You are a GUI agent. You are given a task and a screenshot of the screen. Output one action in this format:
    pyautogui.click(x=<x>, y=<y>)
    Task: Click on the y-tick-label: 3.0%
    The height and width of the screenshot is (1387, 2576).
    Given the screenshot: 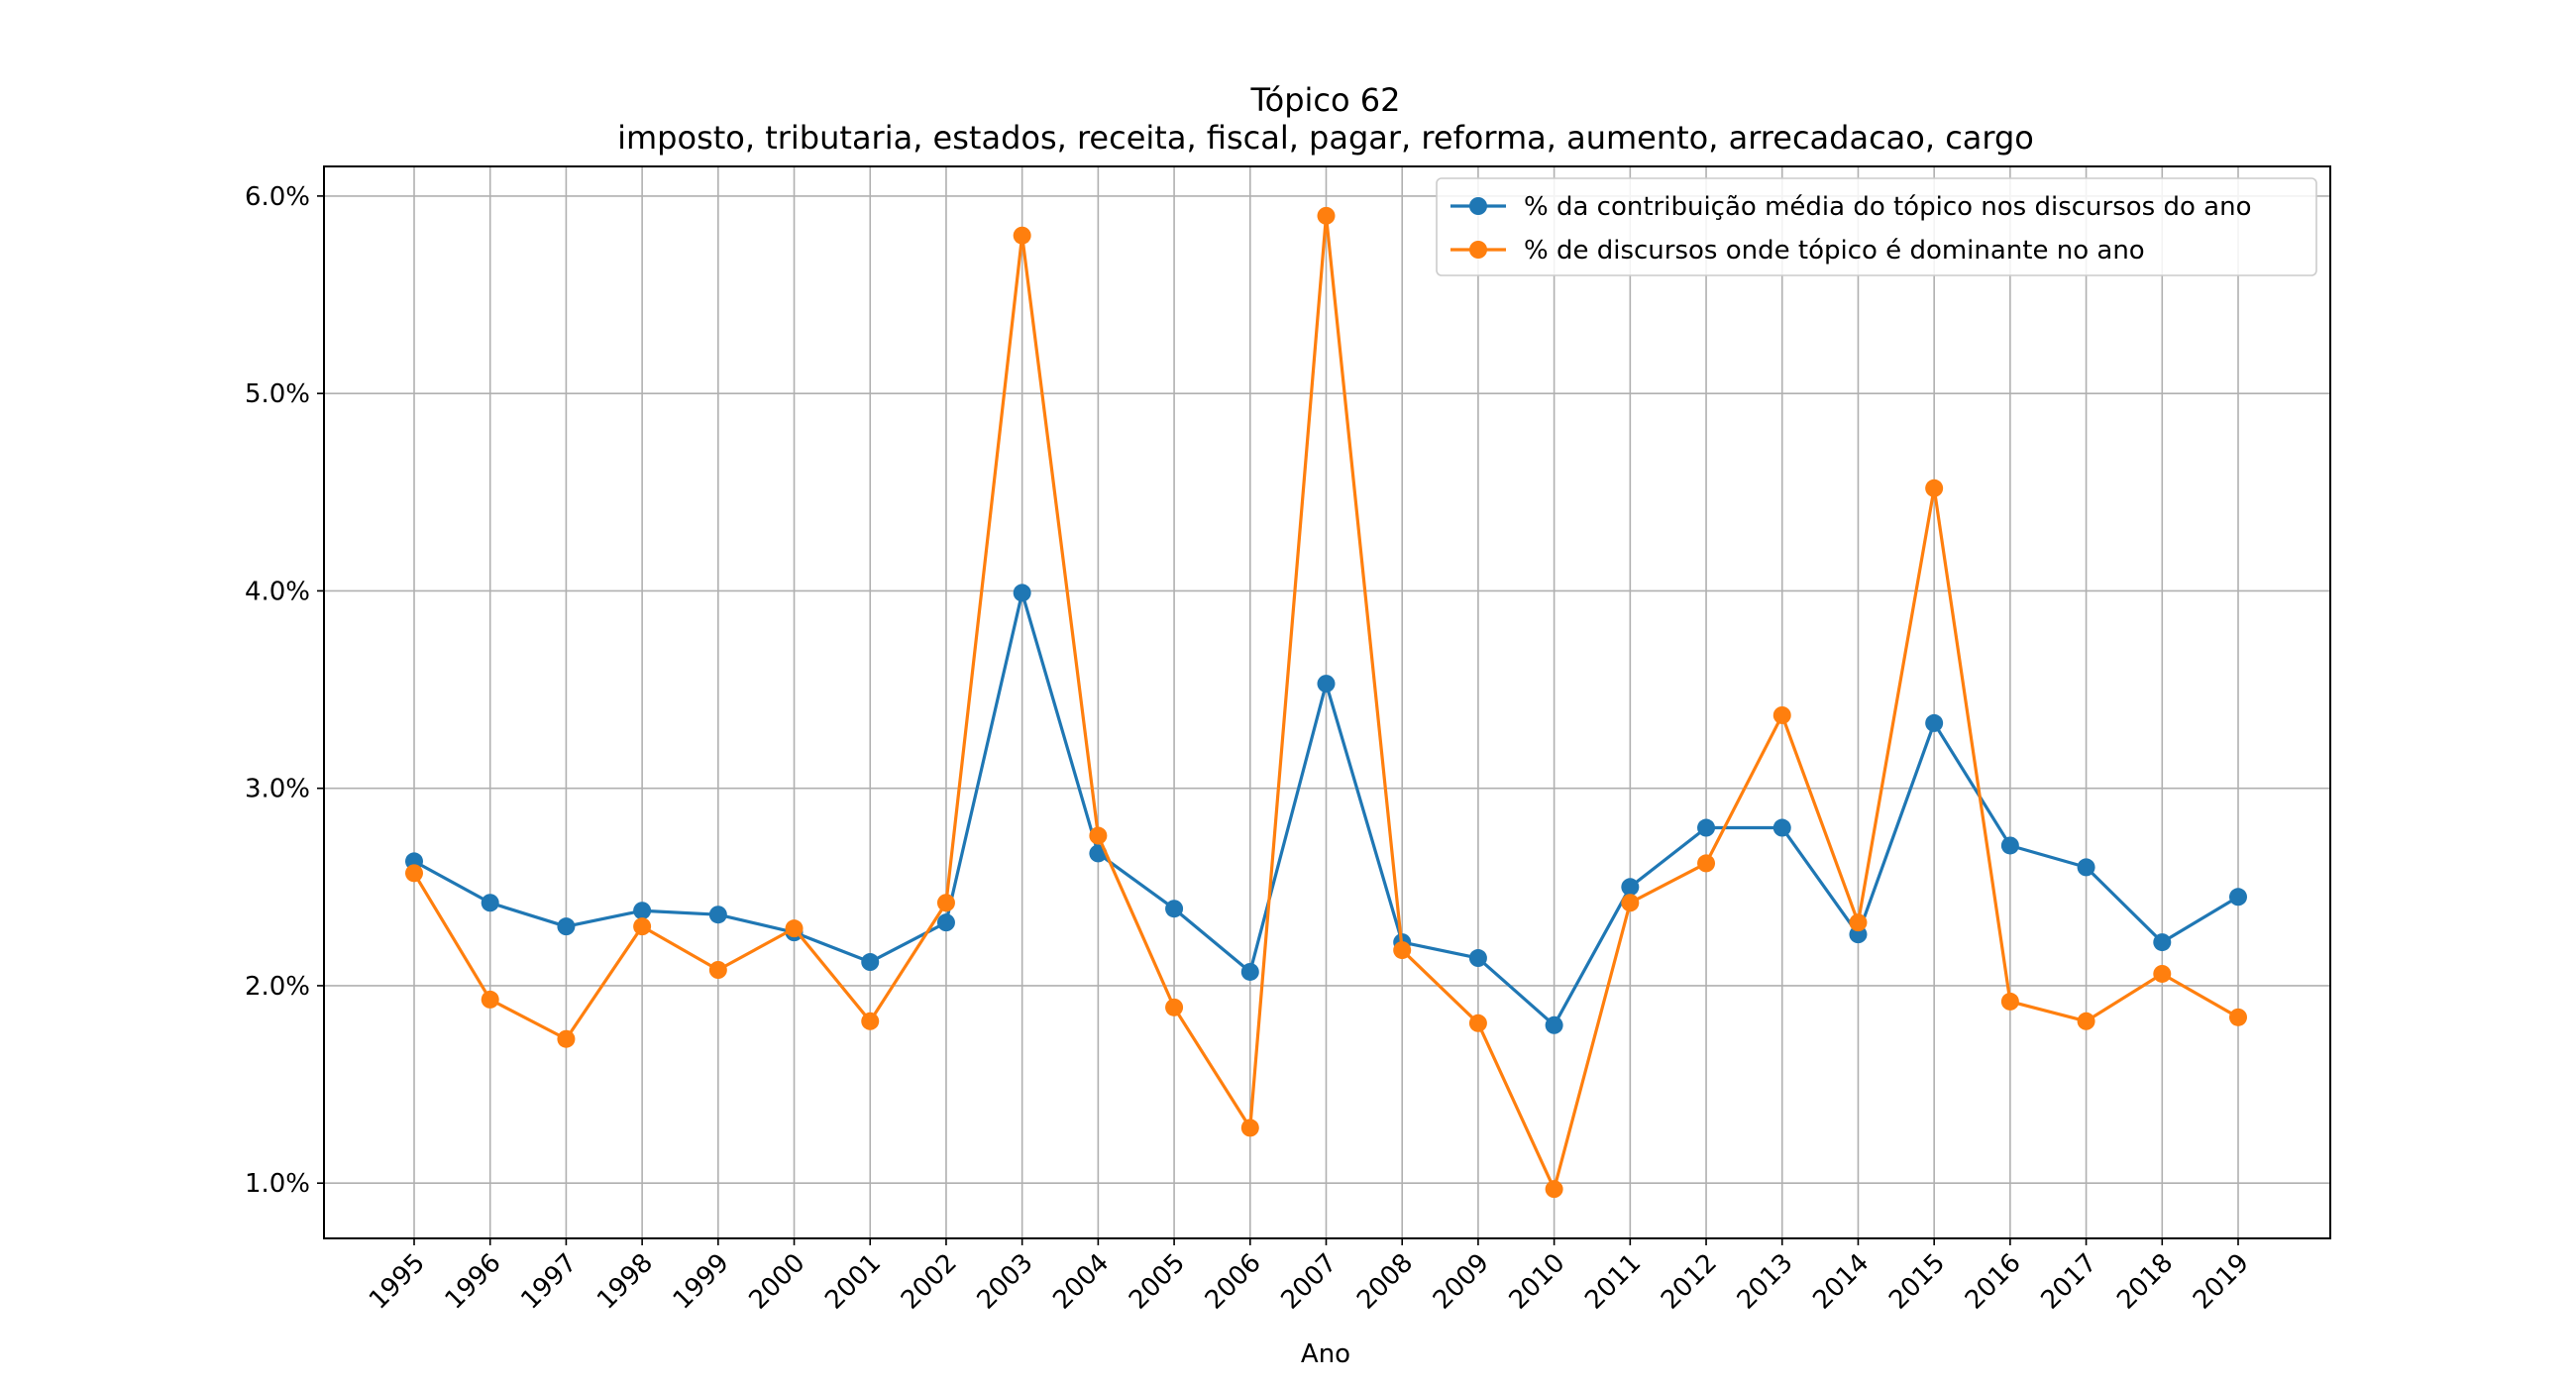 What is the action you would take?
    pyautogui.click(x=277, y=789)
    